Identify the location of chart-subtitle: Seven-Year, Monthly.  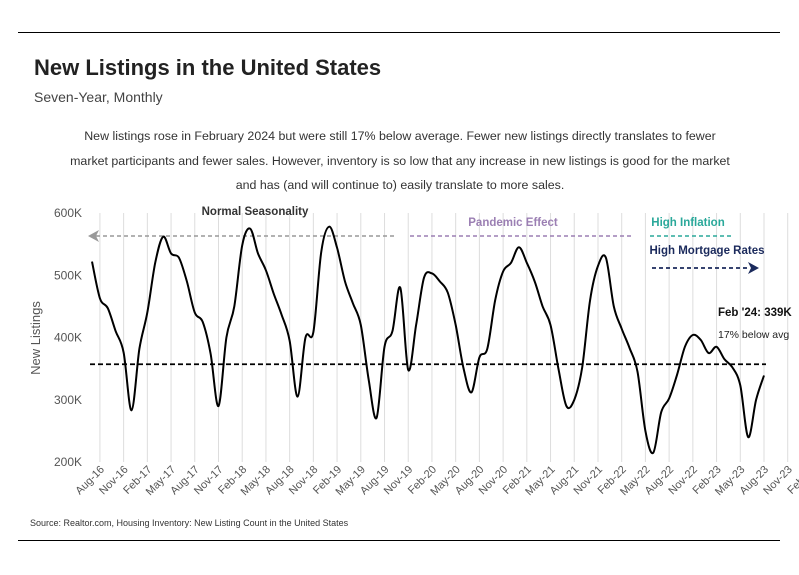
(98, 97).